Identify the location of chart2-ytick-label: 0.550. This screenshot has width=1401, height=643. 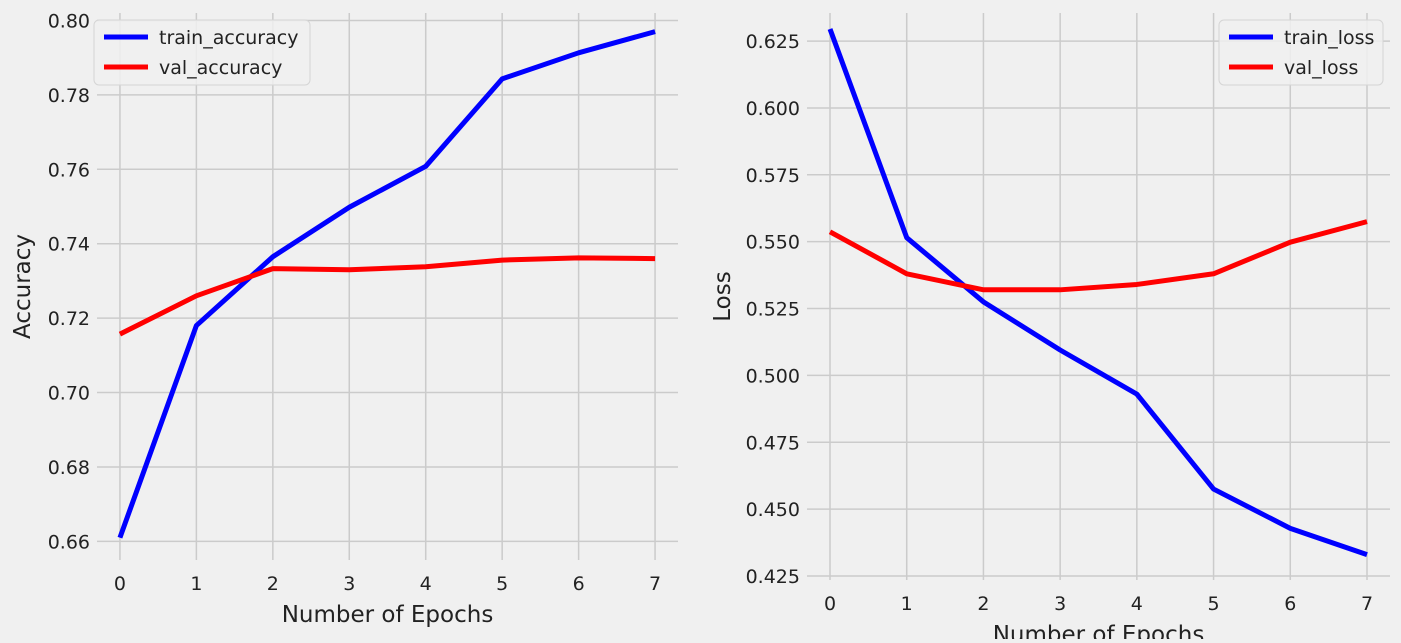
(773, 243).